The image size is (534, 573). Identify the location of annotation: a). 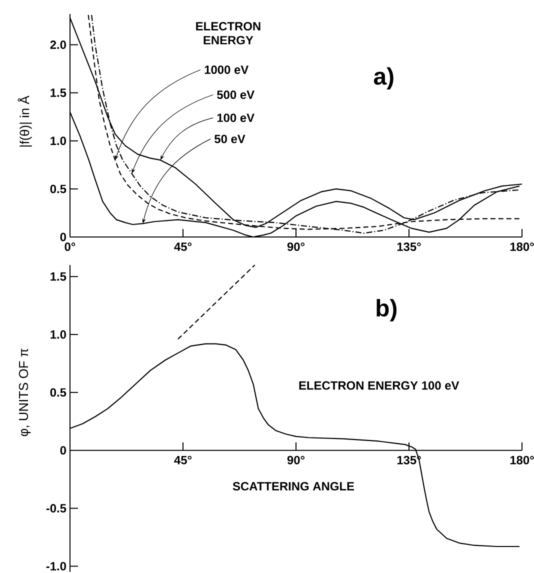
(384, 78).